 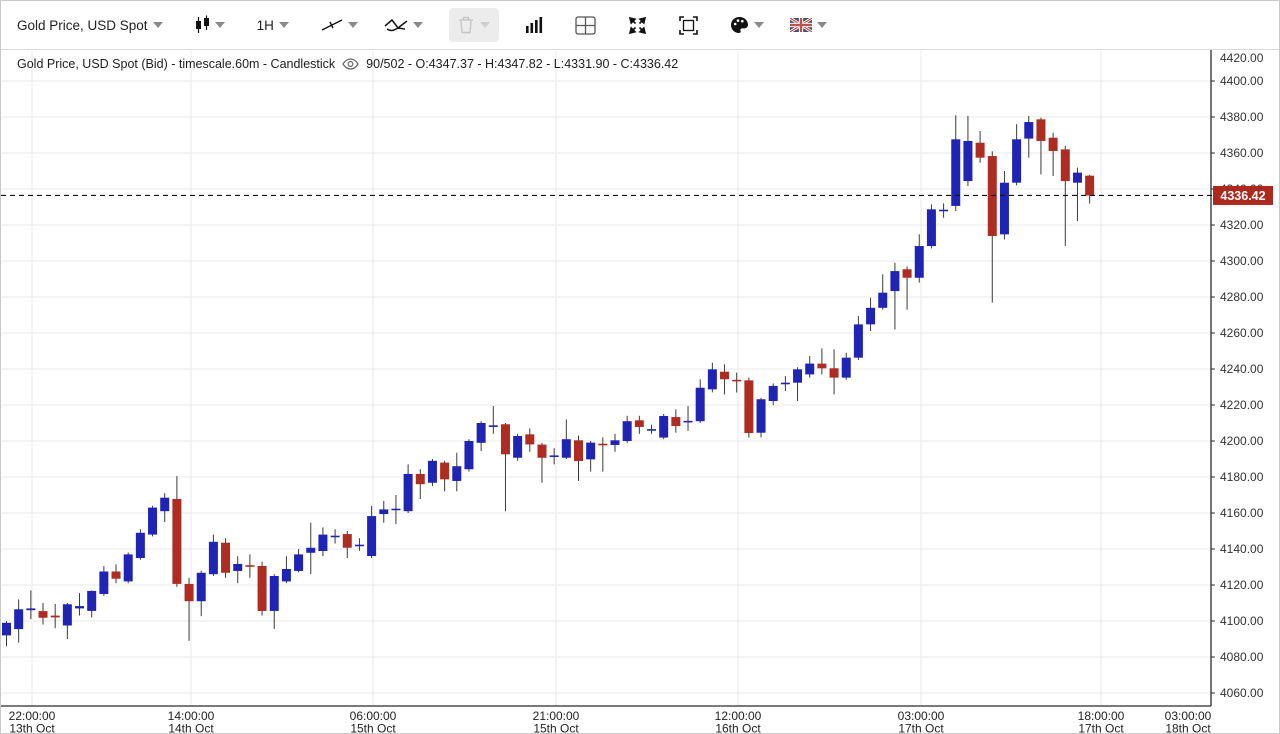 I want to click on svg-text: 4120.00, so click(x=1242, y=585).